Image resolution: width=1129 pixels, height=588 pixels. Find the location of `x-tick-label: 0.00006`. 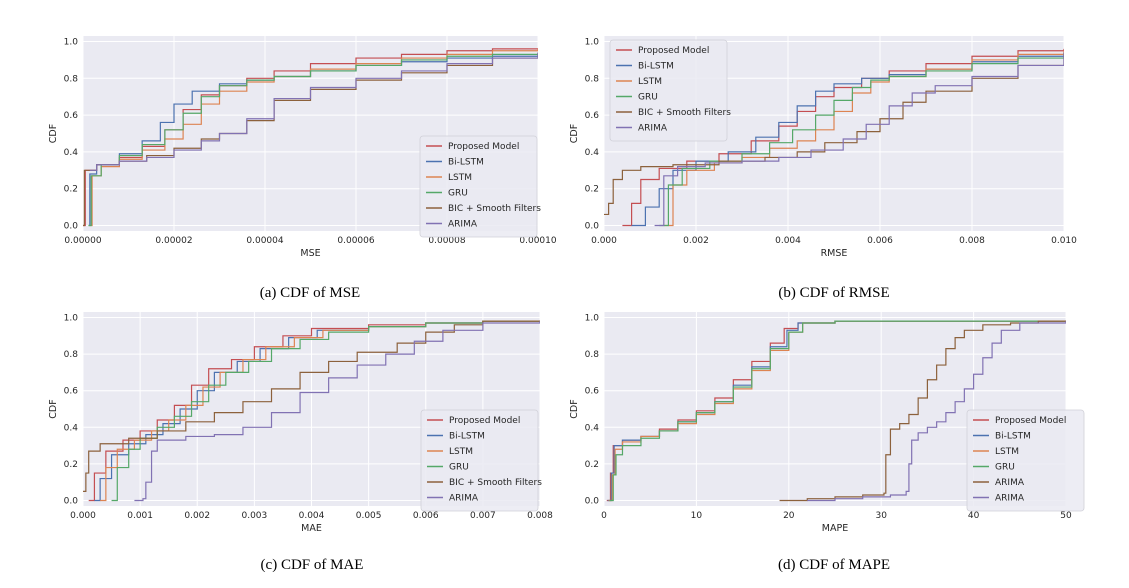

x-tick-label: 0.00006 is located at coordinates (355, 241).